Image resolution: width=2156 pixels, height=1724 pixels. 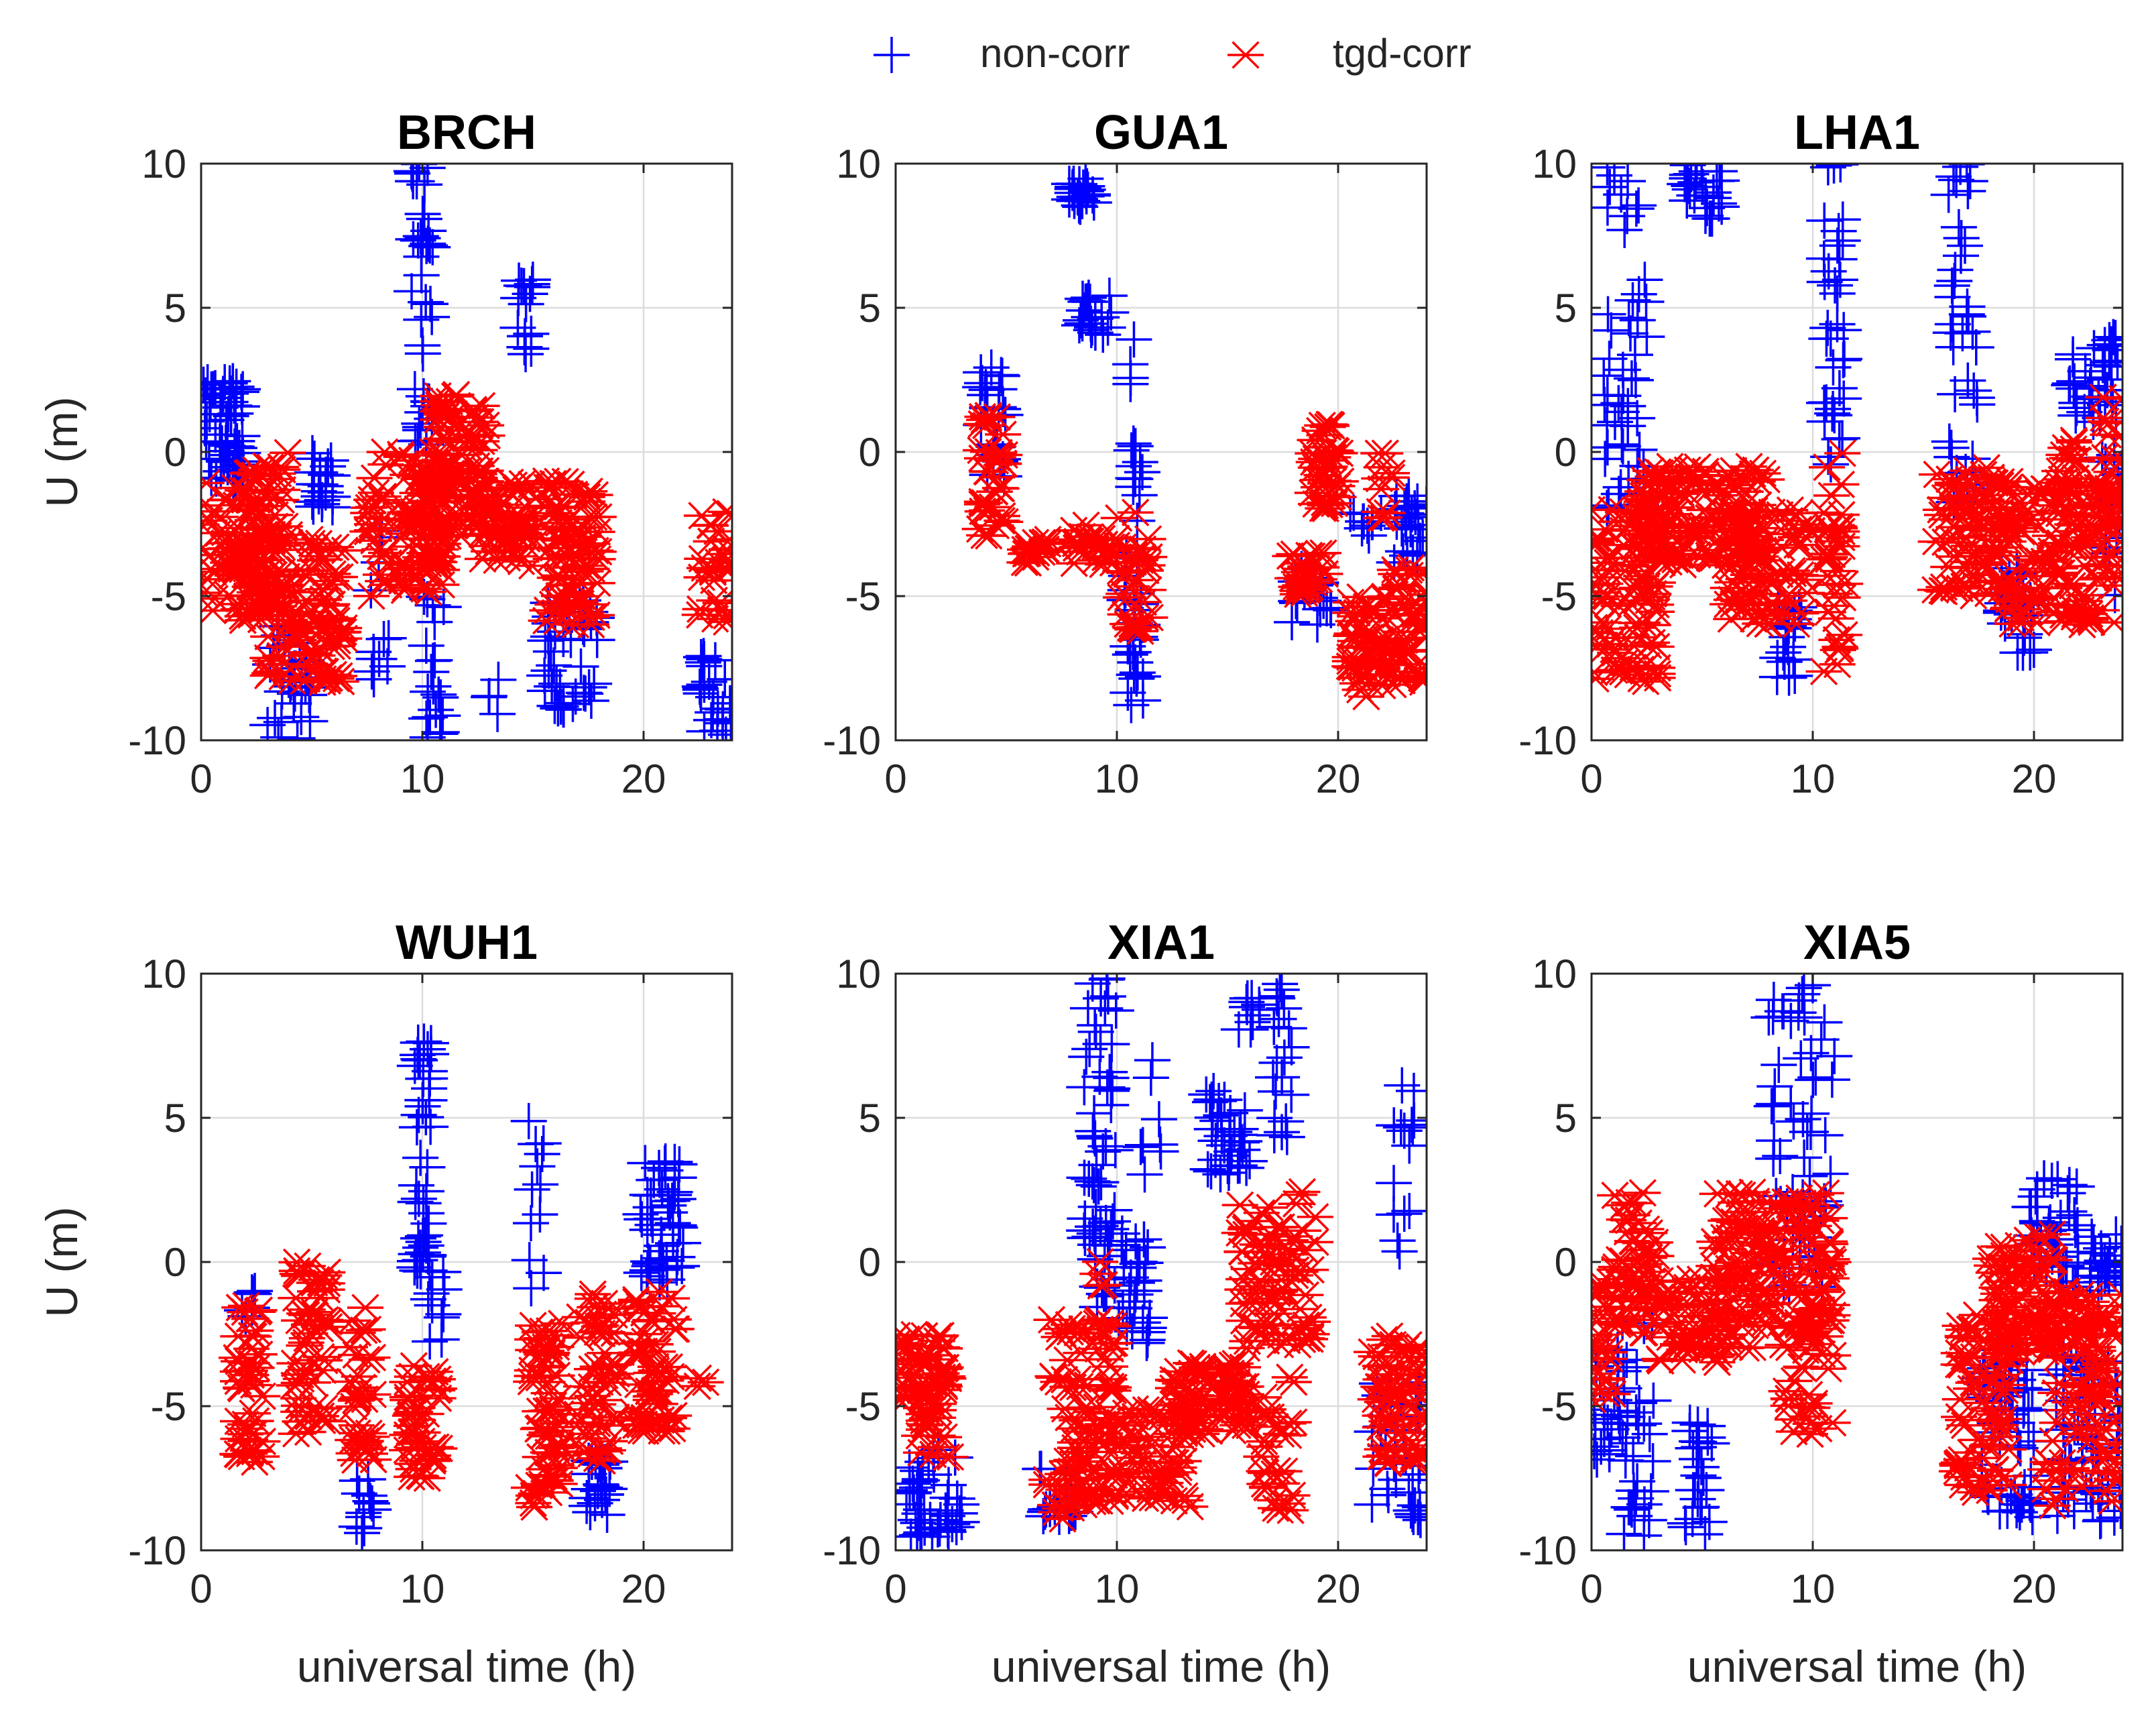 What do you see at coordinates (1857, 133) in the screenshot?
I see `subplot-title: LHA1` at bounding box center [1857, 133].